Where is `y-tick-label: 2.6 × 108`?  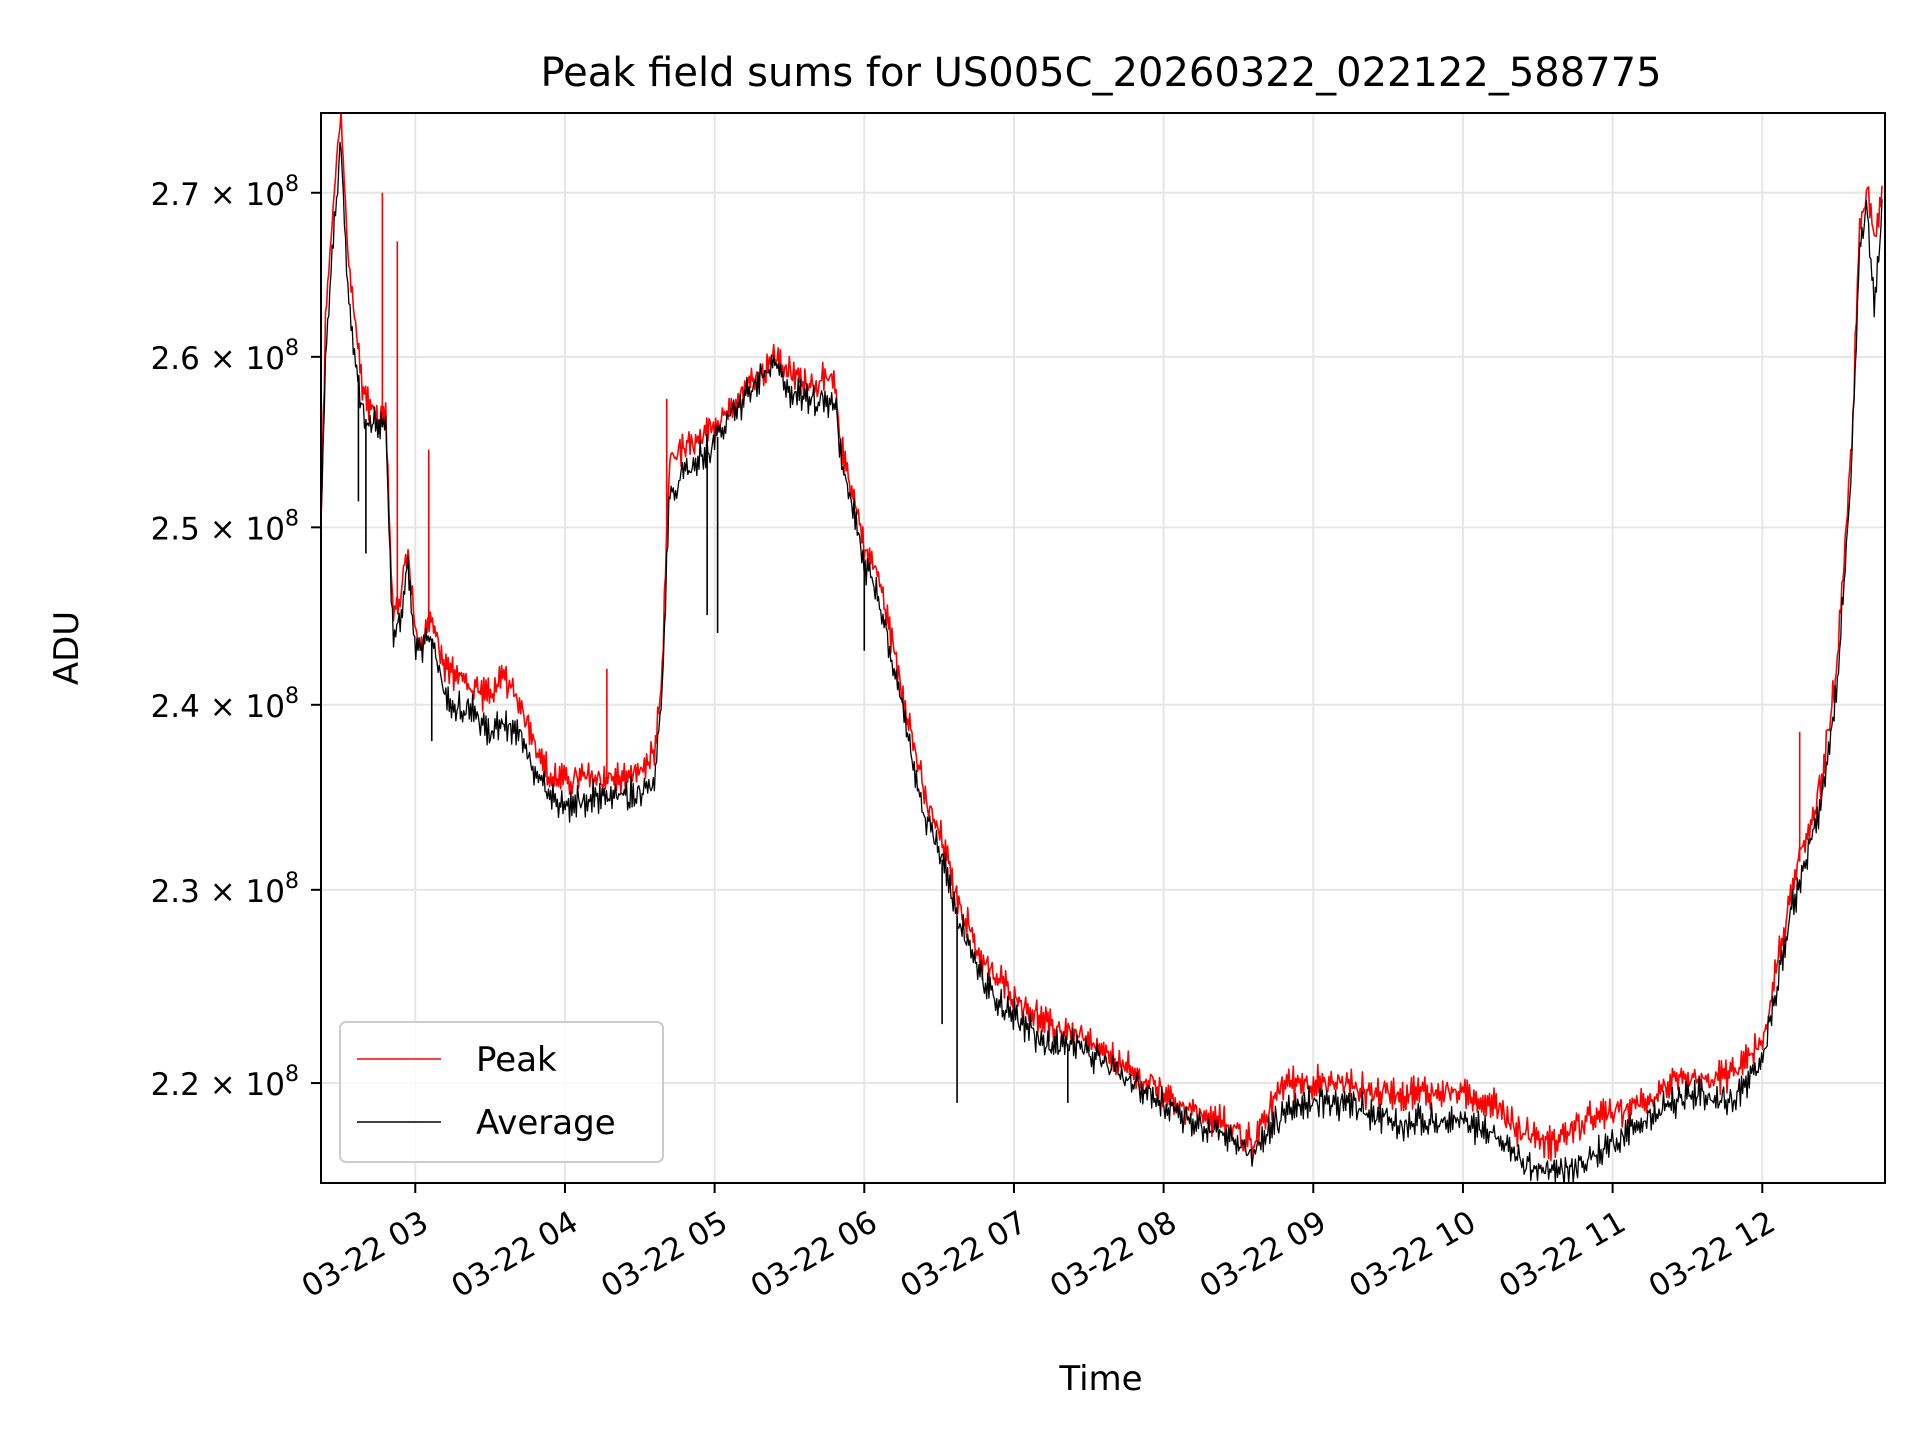 y-tick-label: 2.6 × 108 is located at coordinates (225, 356).